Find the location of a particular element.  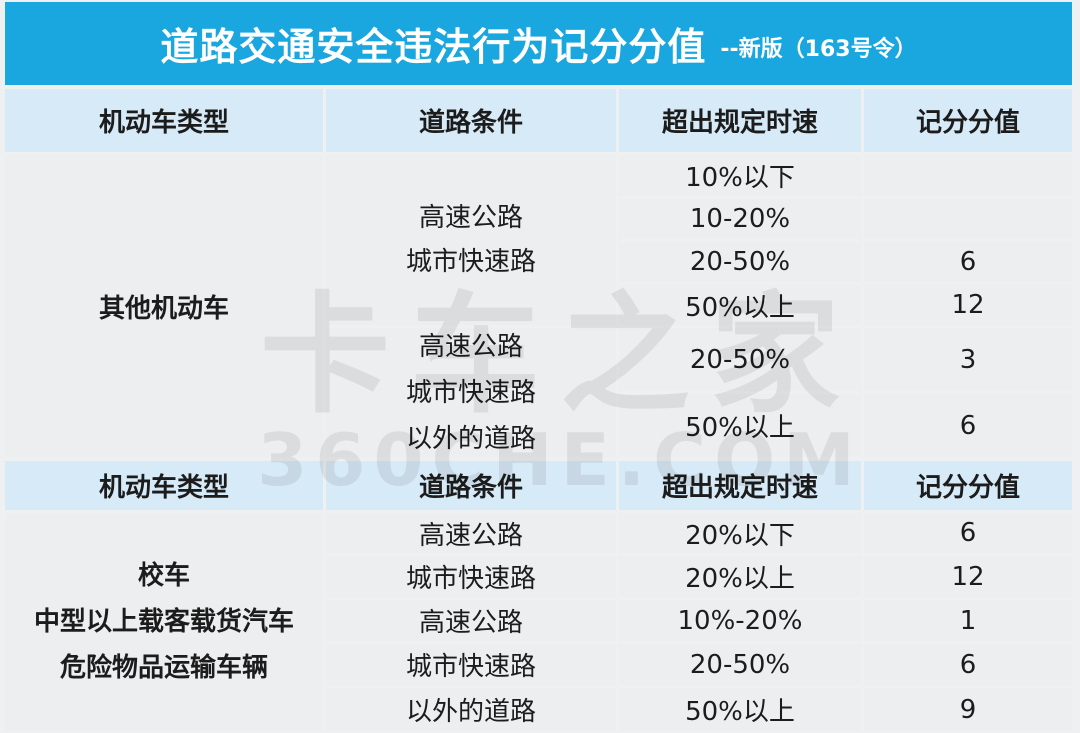

vehicle-type-line: 危险物品运输车辆 is located at coordinates (163, 668).